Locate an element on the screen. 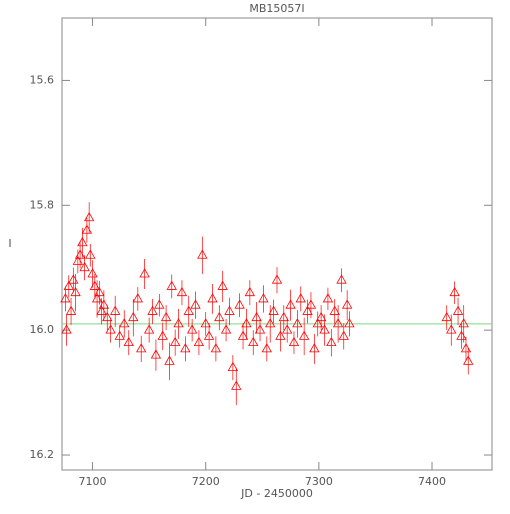  y-axis-label: I is located at coordinates (9, 243).